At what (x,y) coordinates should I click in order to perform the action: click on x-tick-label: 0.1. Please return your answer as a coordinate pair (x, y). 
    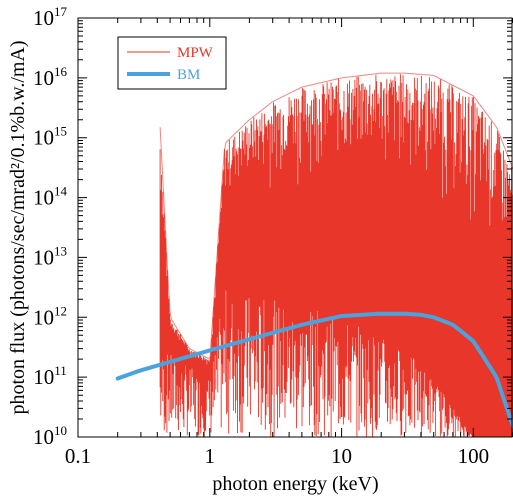
    Looking at the image, I should click on (78, 456).